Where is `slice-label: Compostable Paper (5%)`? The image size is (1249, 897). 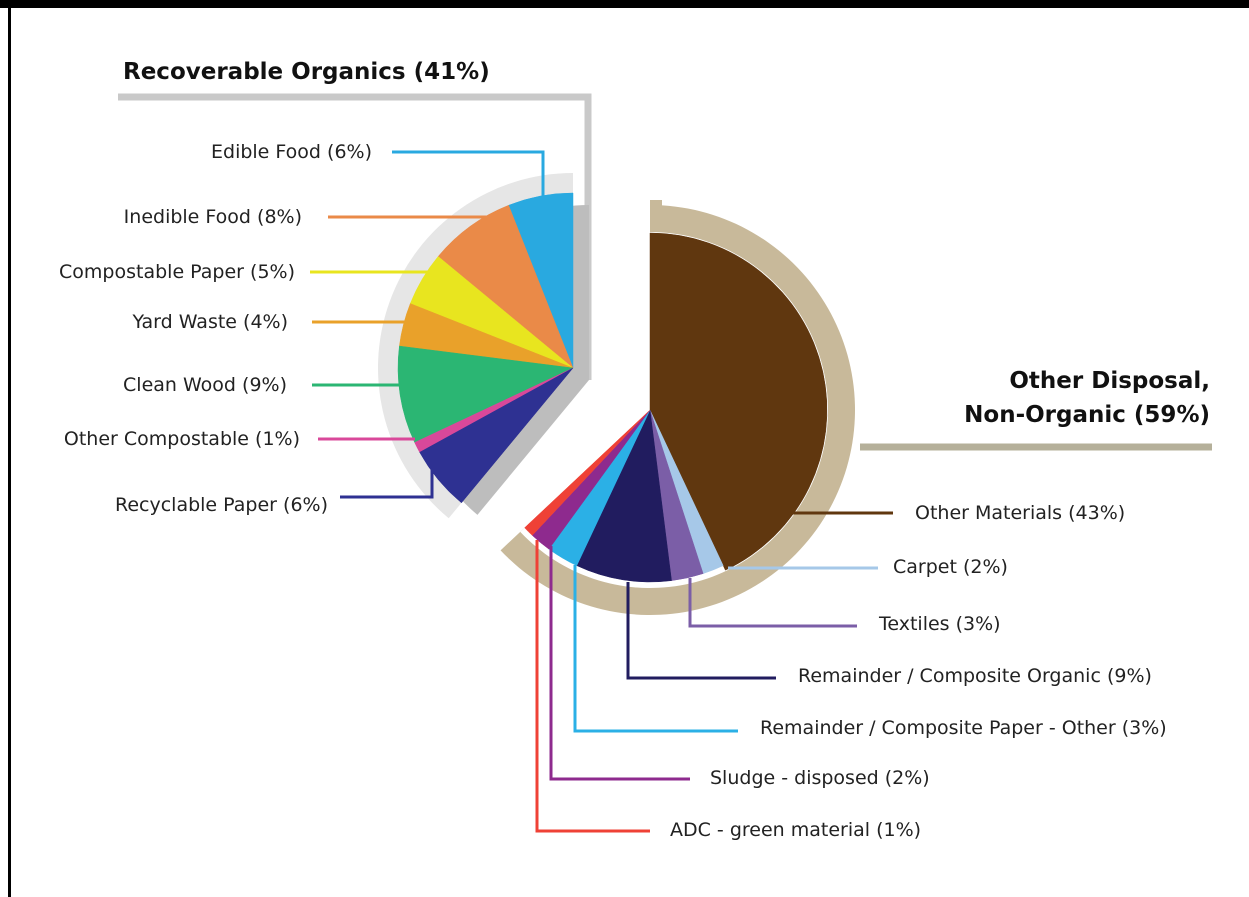 slice-label: Compostable Paper (5%) is located at coordinates (177, 272).